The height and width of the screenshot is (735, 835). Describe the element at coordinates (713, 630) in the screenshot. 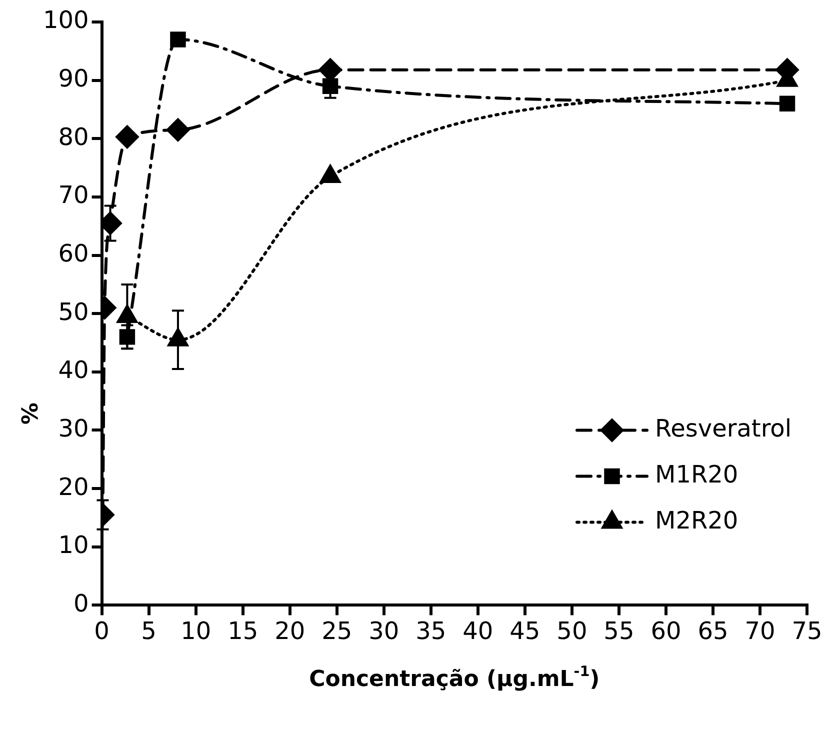

I see `x-tick-label: 65` at that location.